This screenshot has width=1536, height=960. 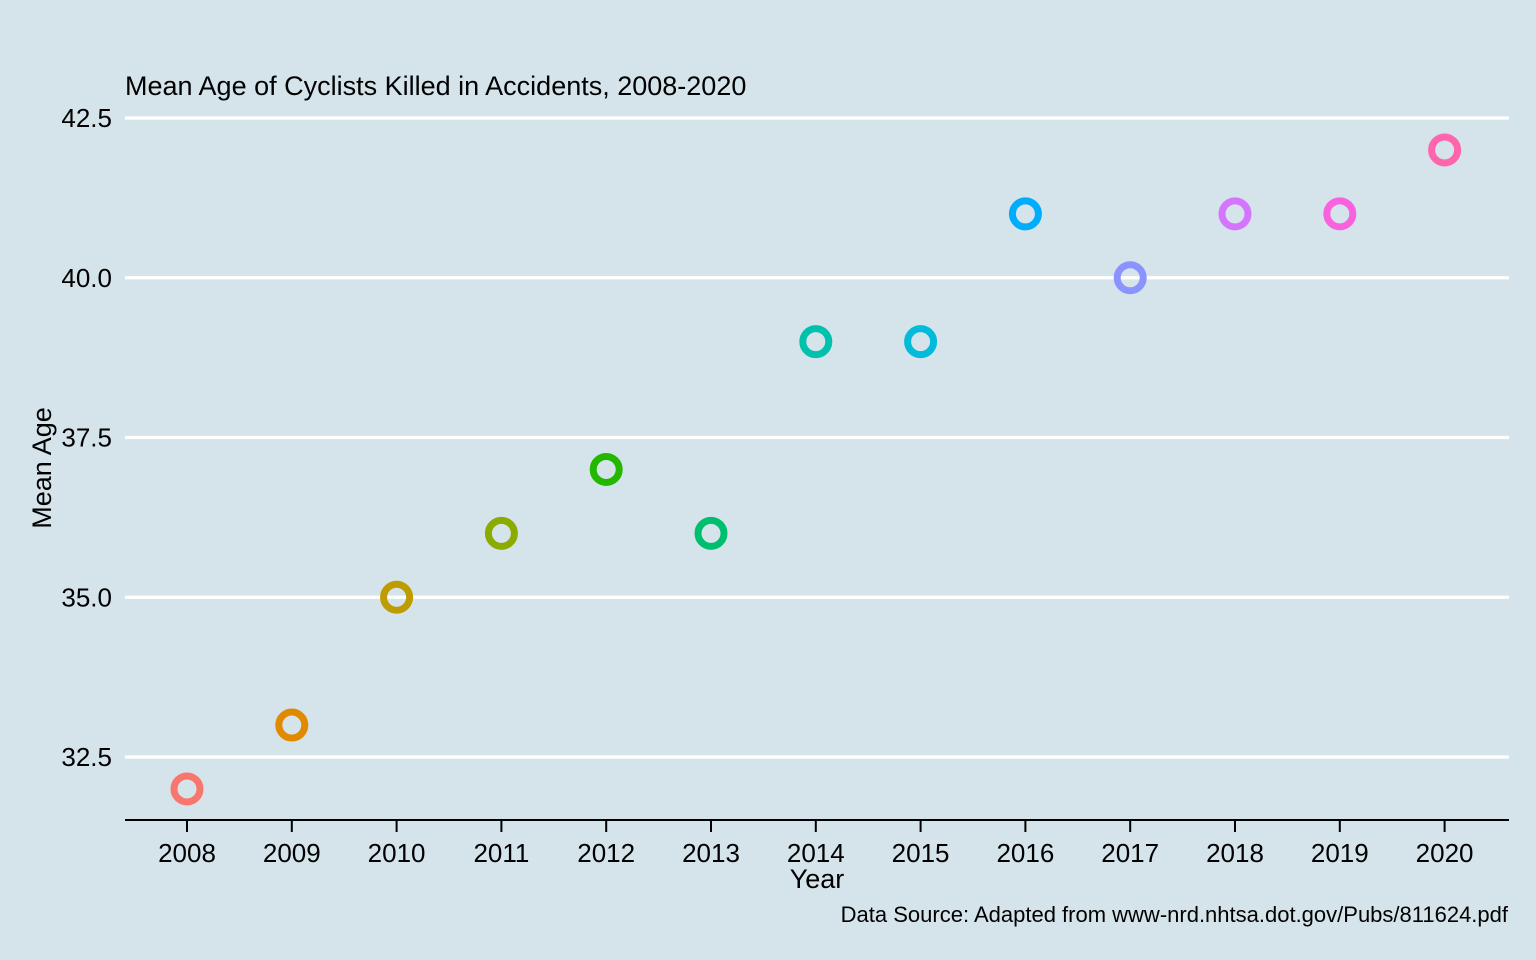 I want to click on x-tick-label: 2012, so click(x=606, y=853).